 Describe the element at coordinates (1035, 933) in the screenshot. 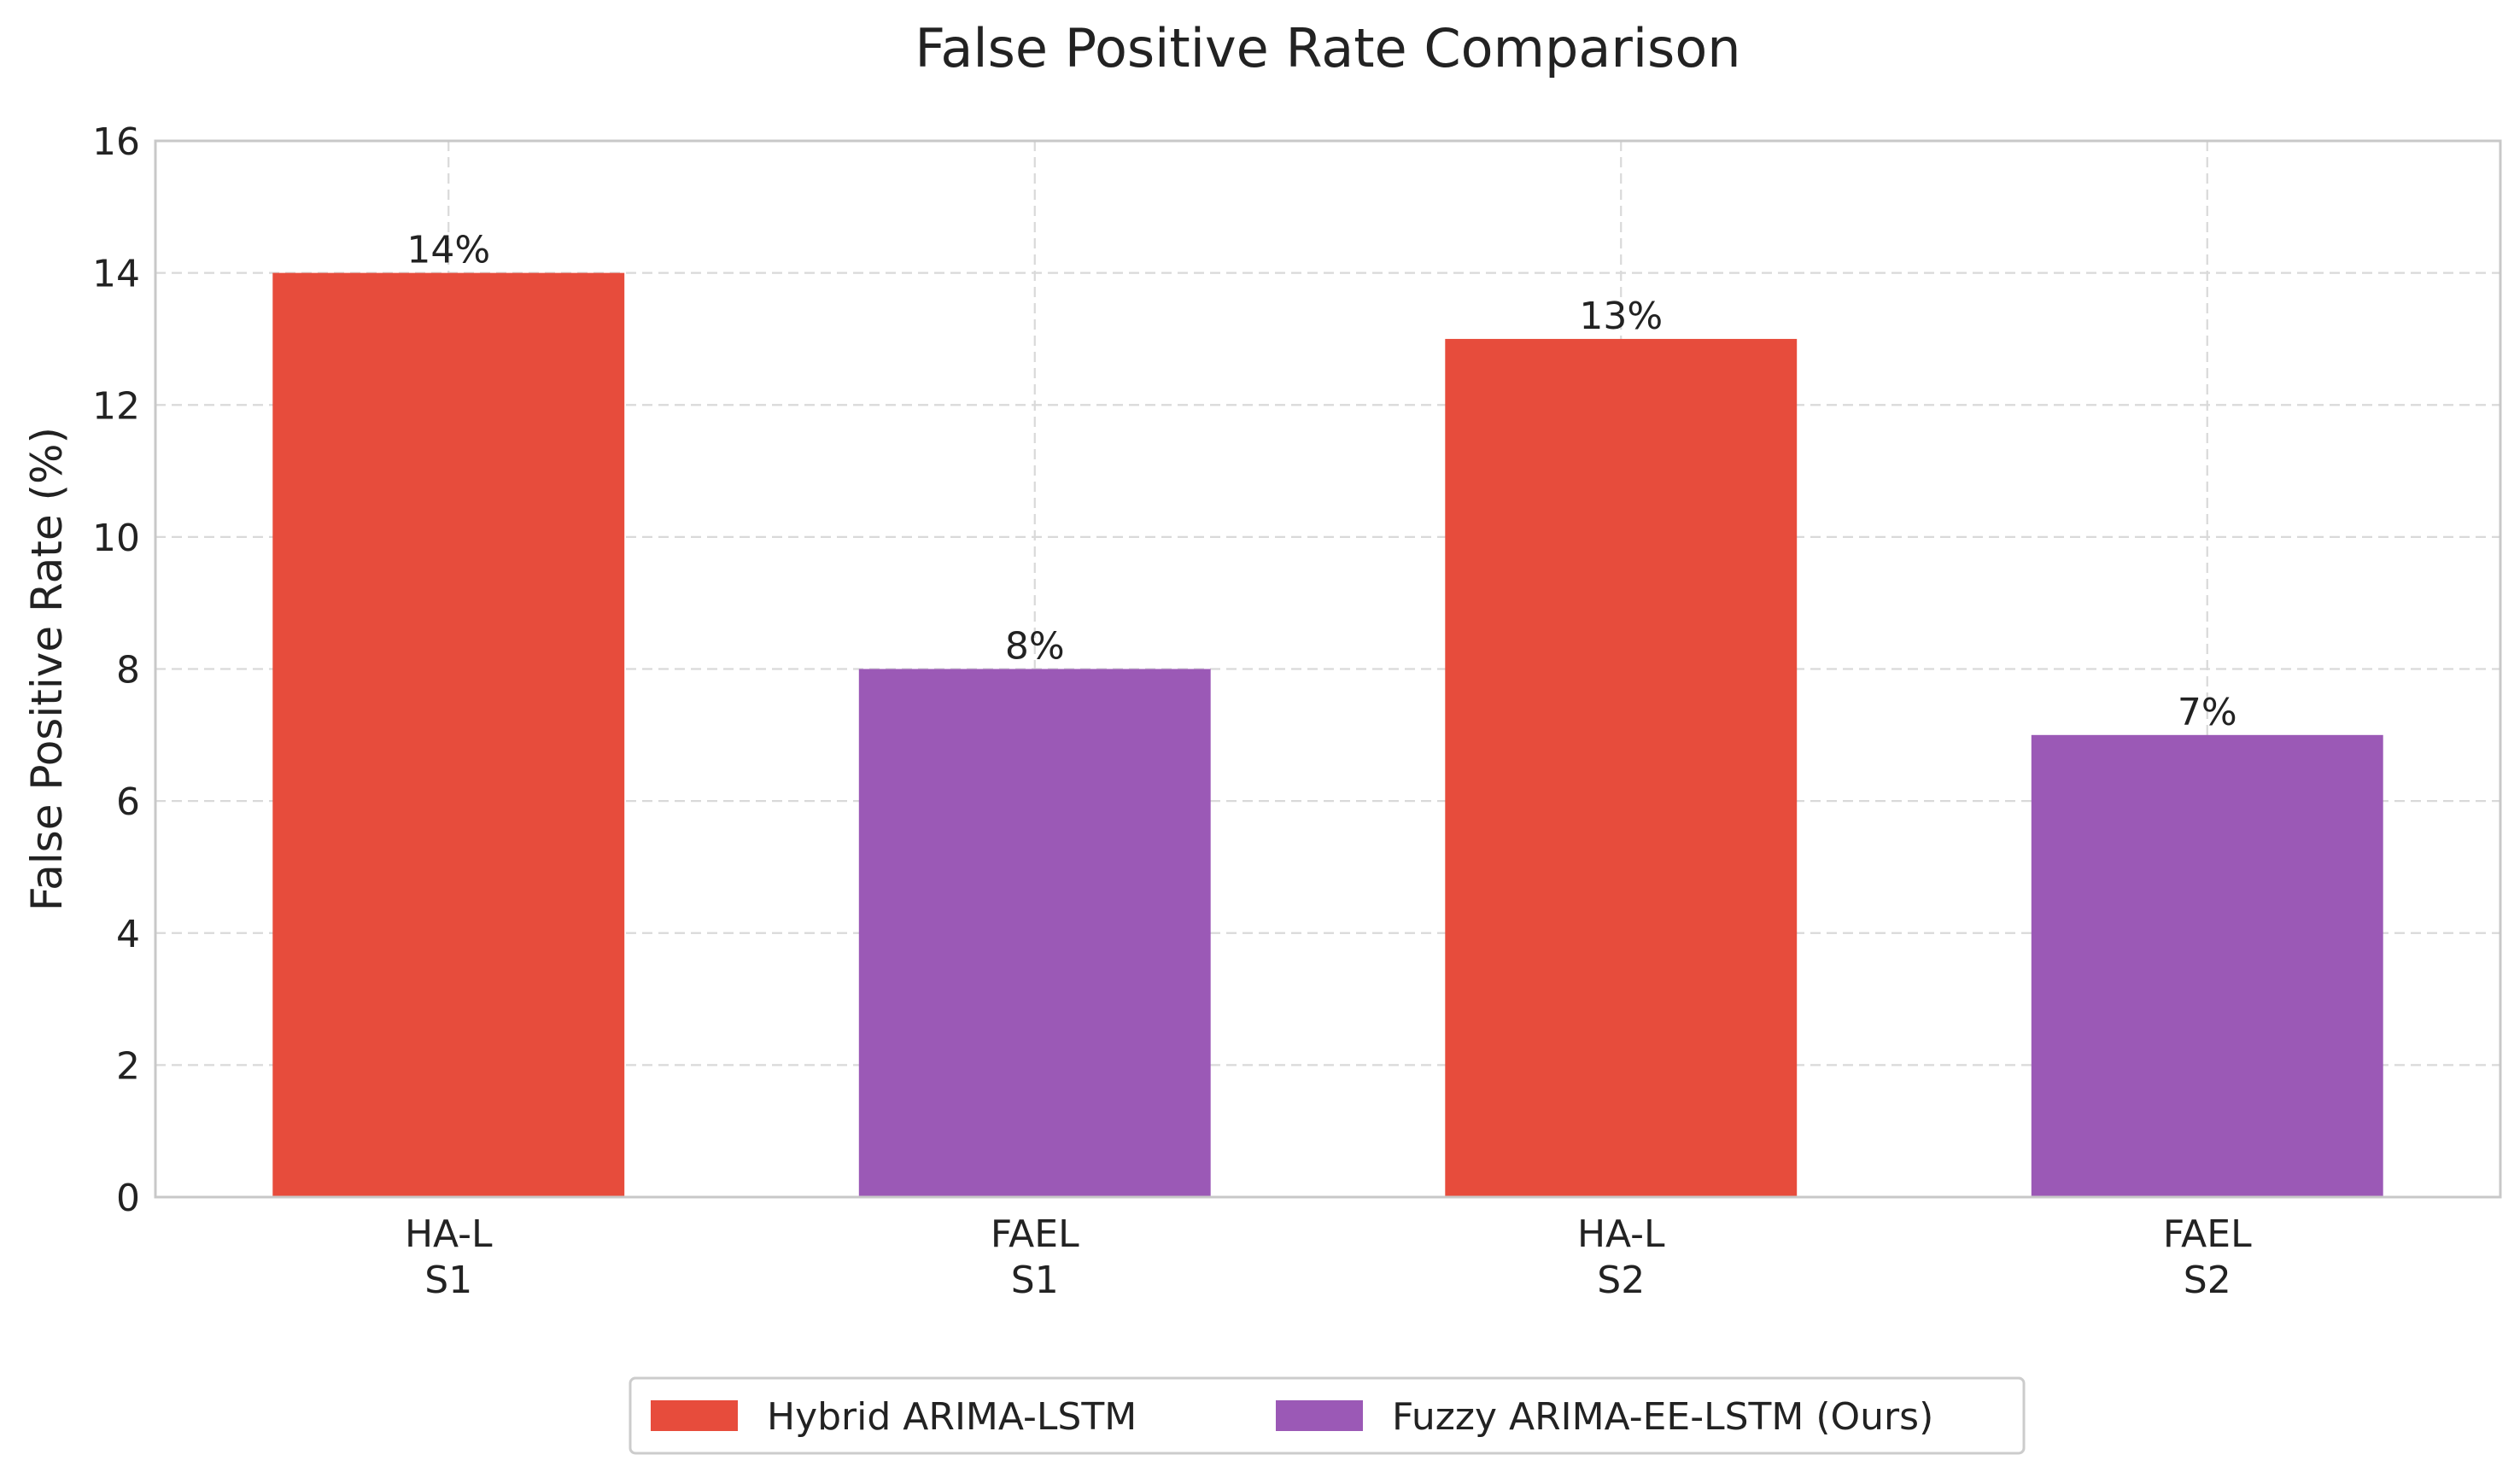

I see `bar-fael-s1` at that location.